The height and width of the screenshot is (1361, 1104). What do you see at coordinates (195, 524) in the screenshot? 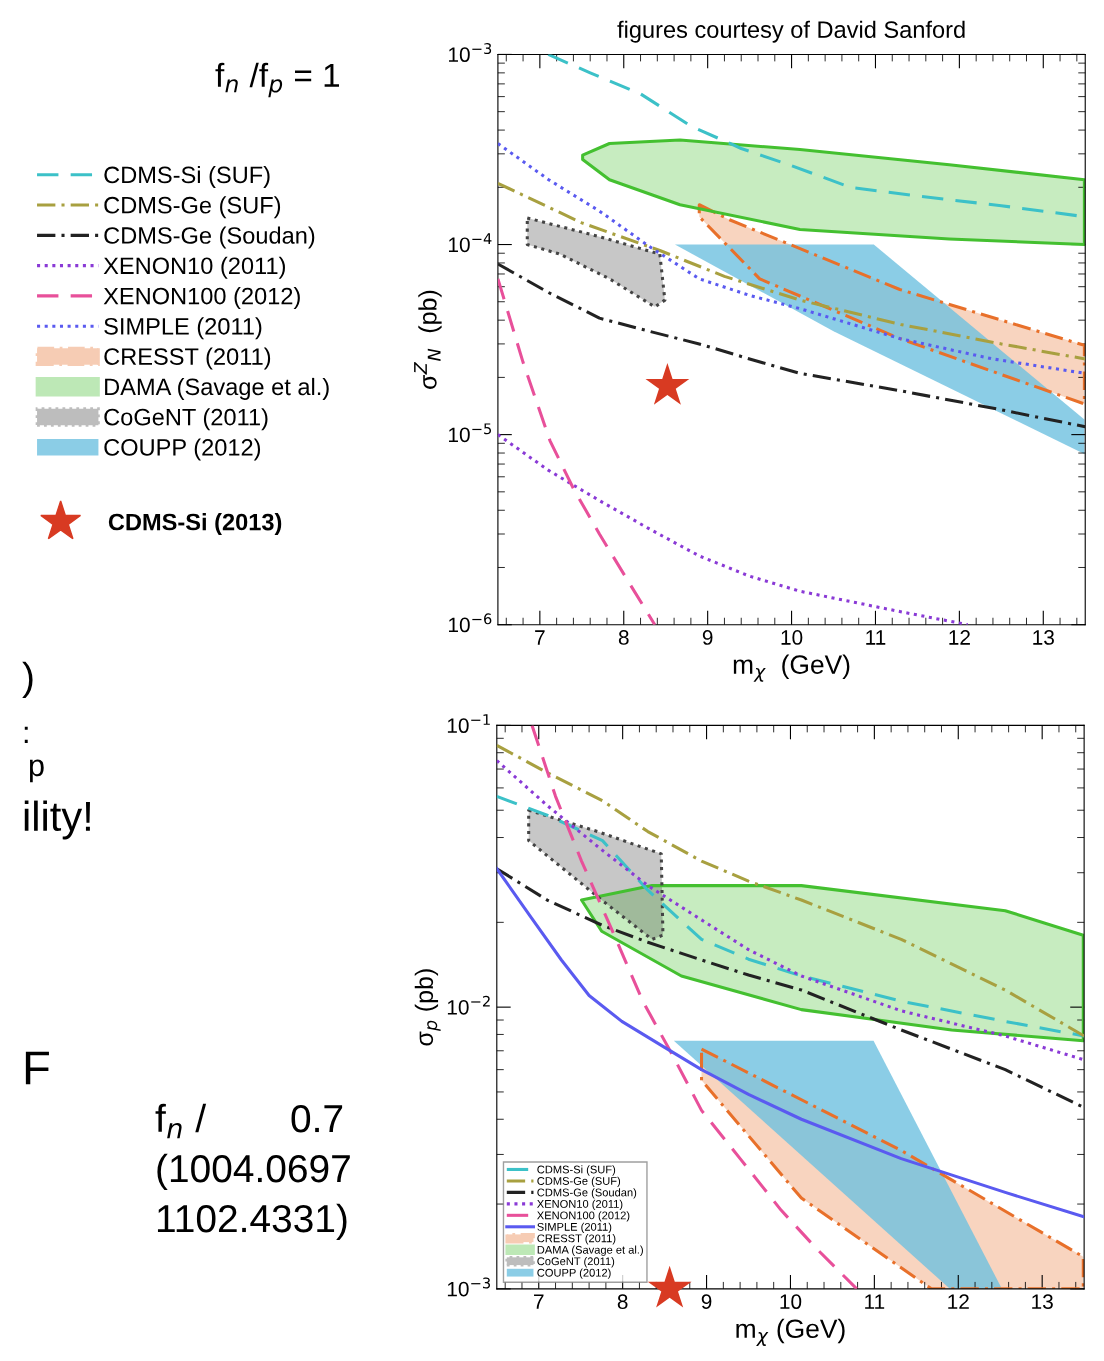
I see `legend-label: CDMS-Si (2013)` at bounding box center [195, 524].